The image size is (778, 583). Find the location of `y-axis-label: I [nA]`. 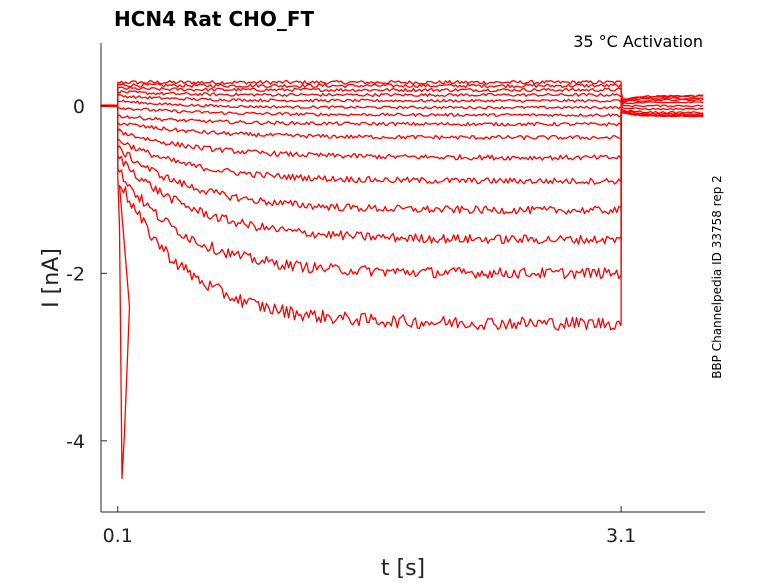

y-axis-label: I [nA] is located at coordinates (51, 278).